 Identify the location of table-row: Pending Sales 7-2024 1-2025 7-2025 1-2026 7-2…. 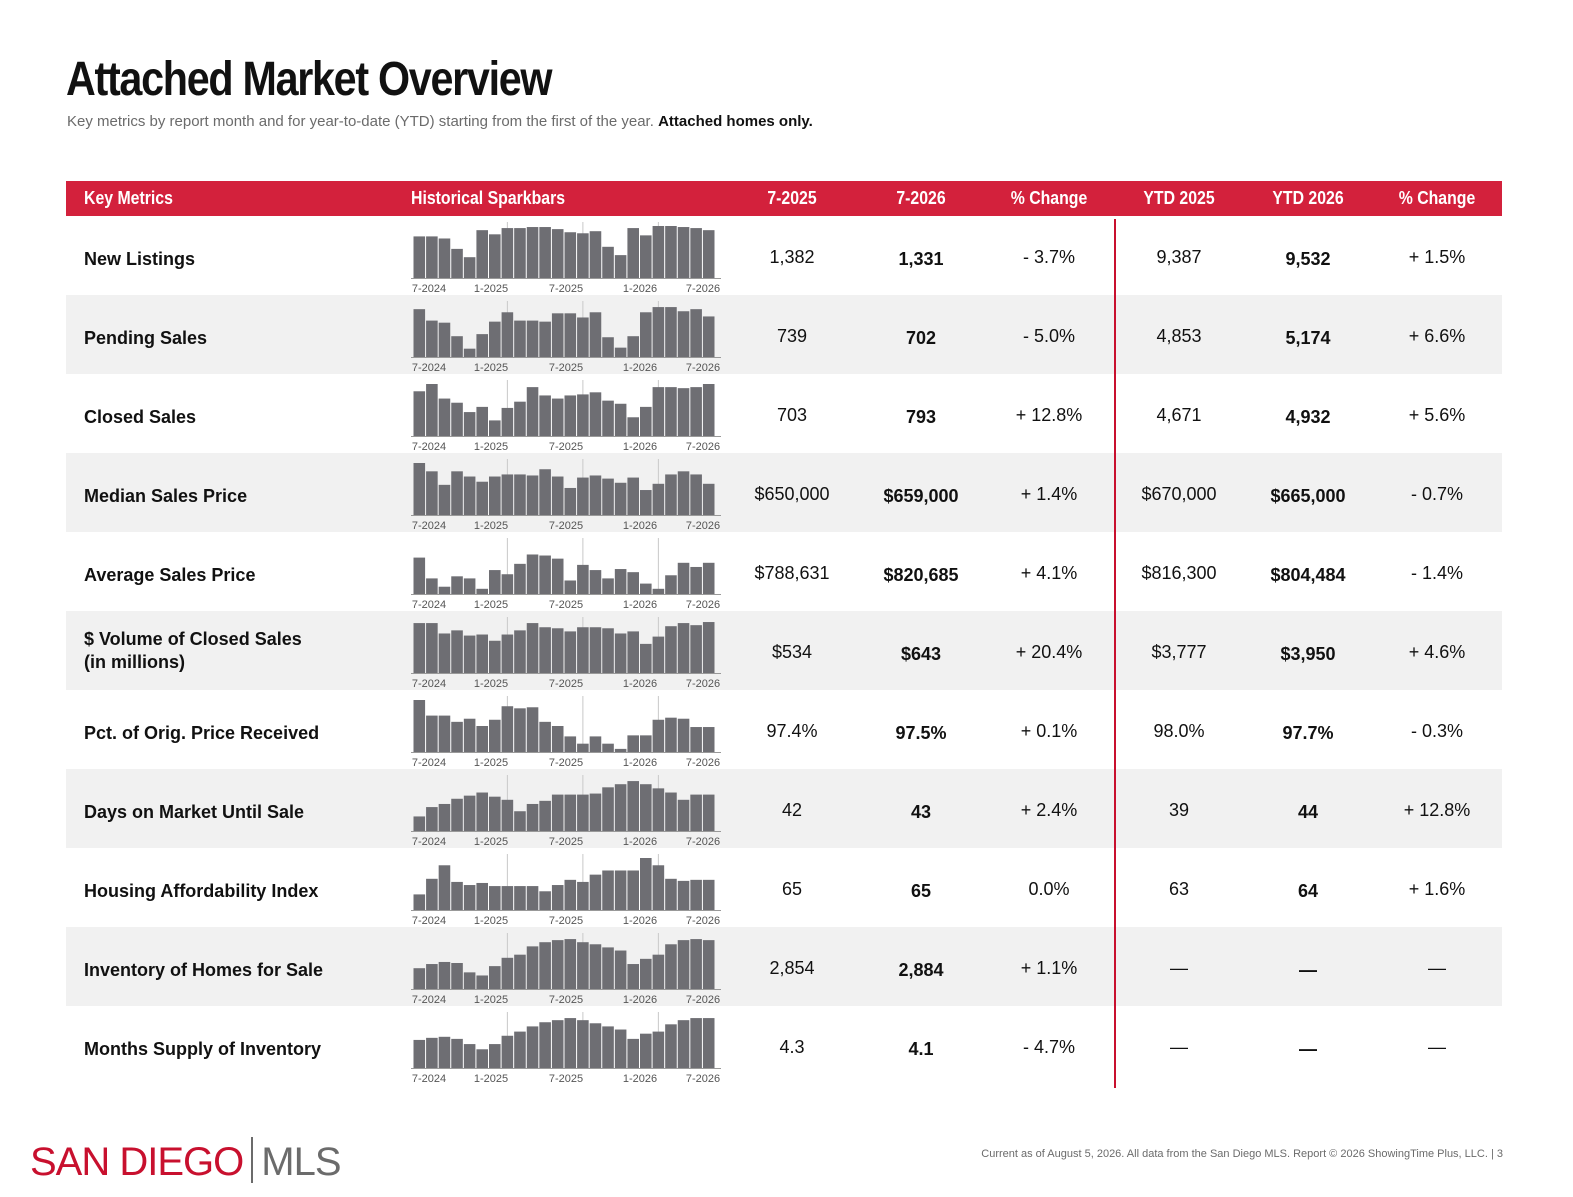
(784, 334).